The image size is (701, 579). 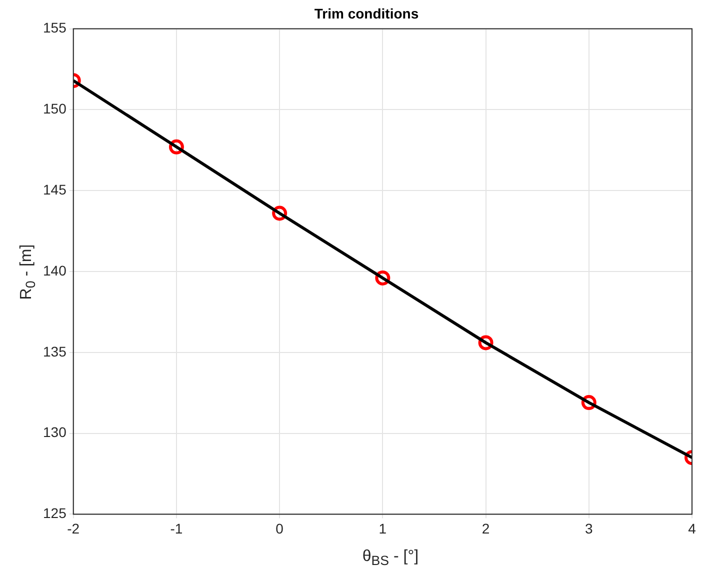 I want to click on y-tick-label: 125, so click(x=55, y=513).